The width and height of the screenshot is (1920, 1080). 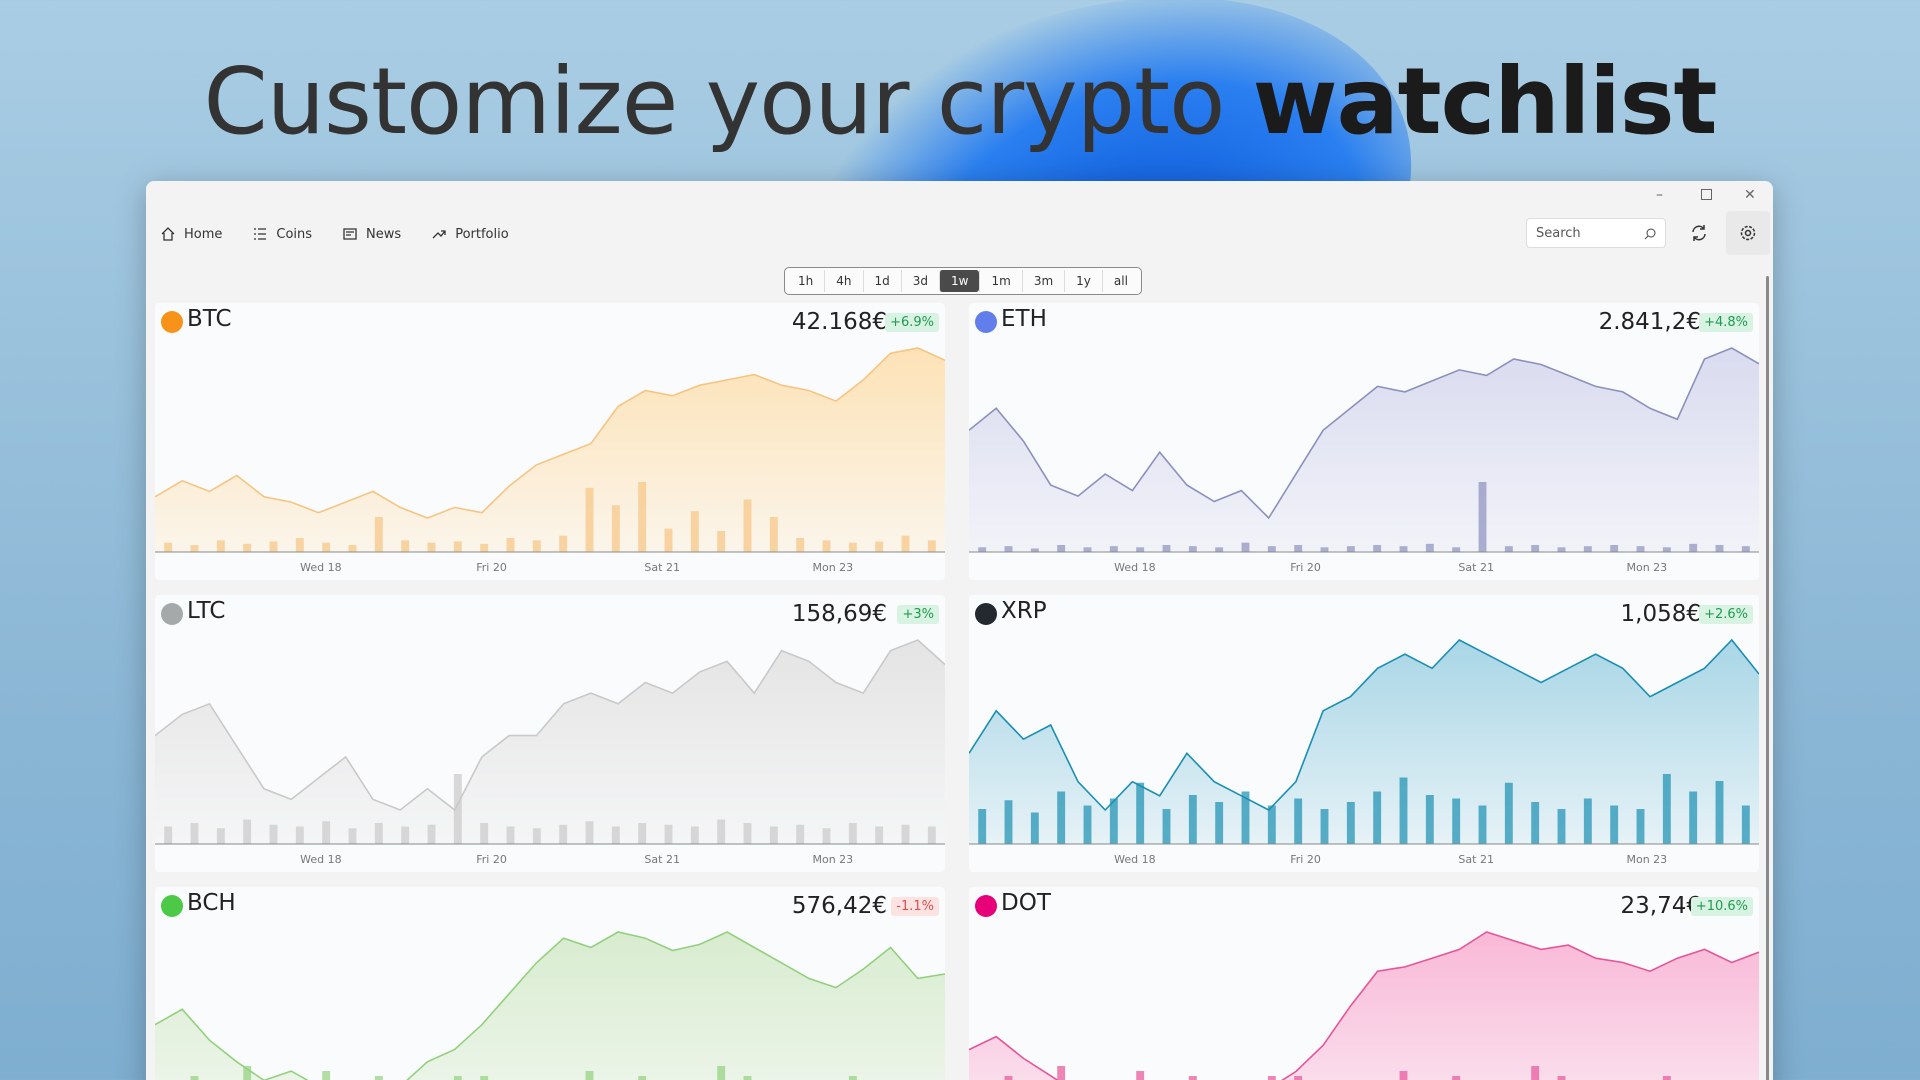 I want to click on coin-symbol: BTC, so click(x=209, y=319).